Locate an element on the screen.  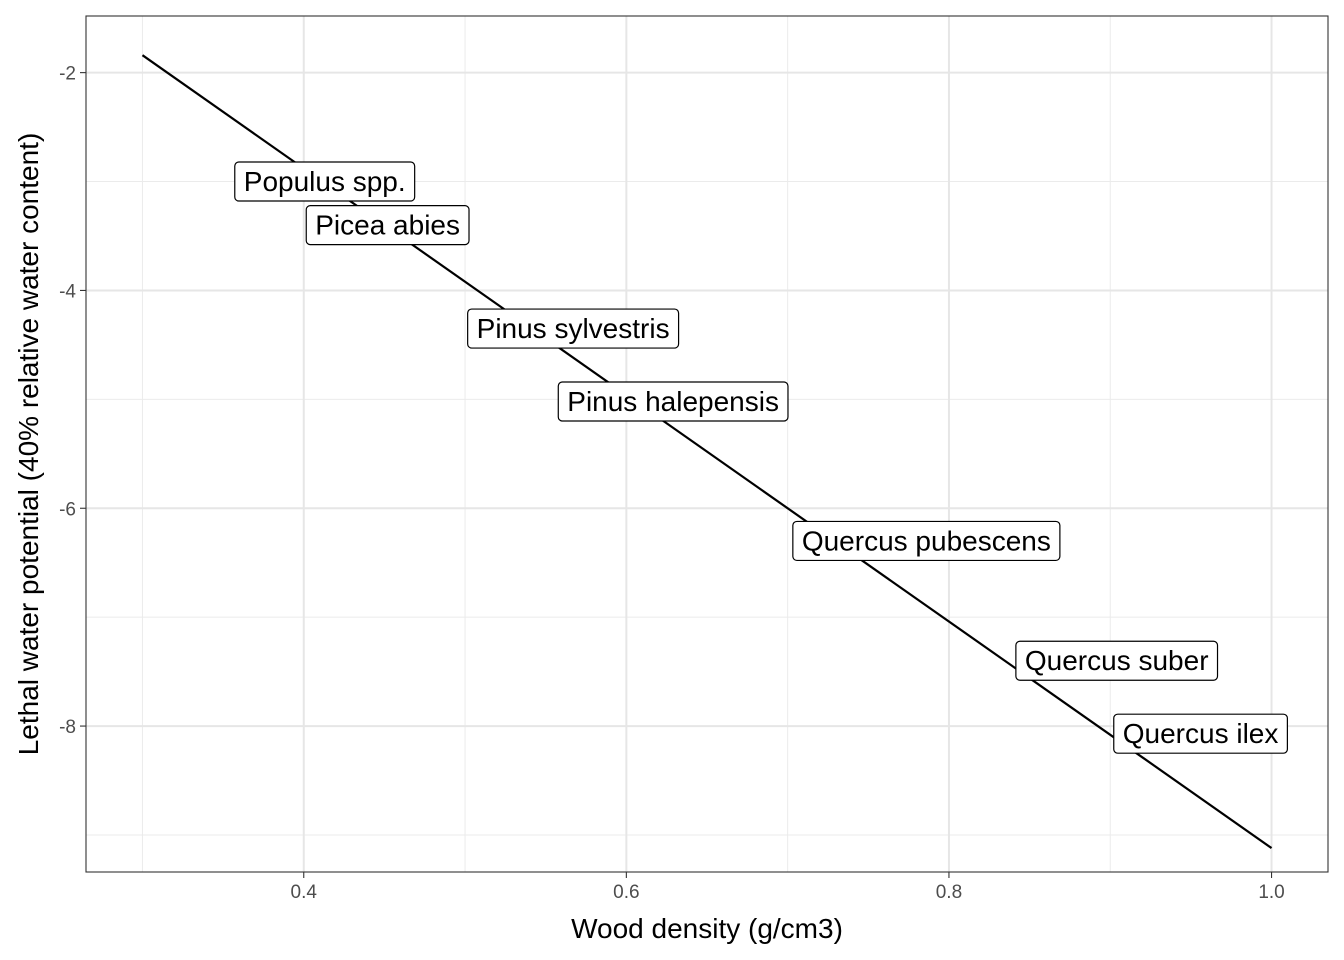
label-text: Populus spp. is located at coordinates (325, 181).